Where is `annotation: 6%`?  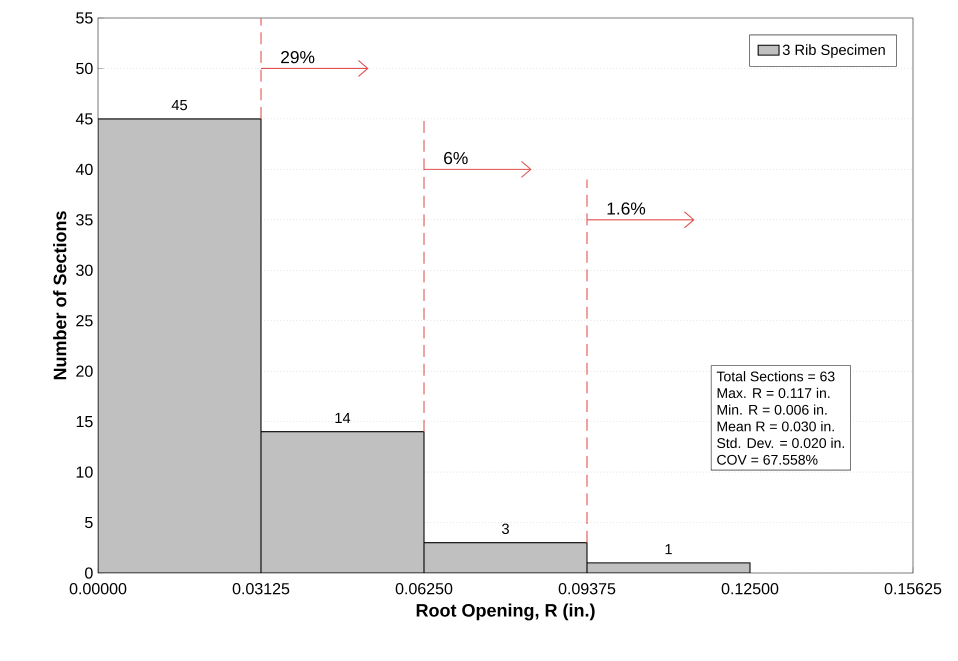
annotation: 6% is located at coordinates (456, 158).